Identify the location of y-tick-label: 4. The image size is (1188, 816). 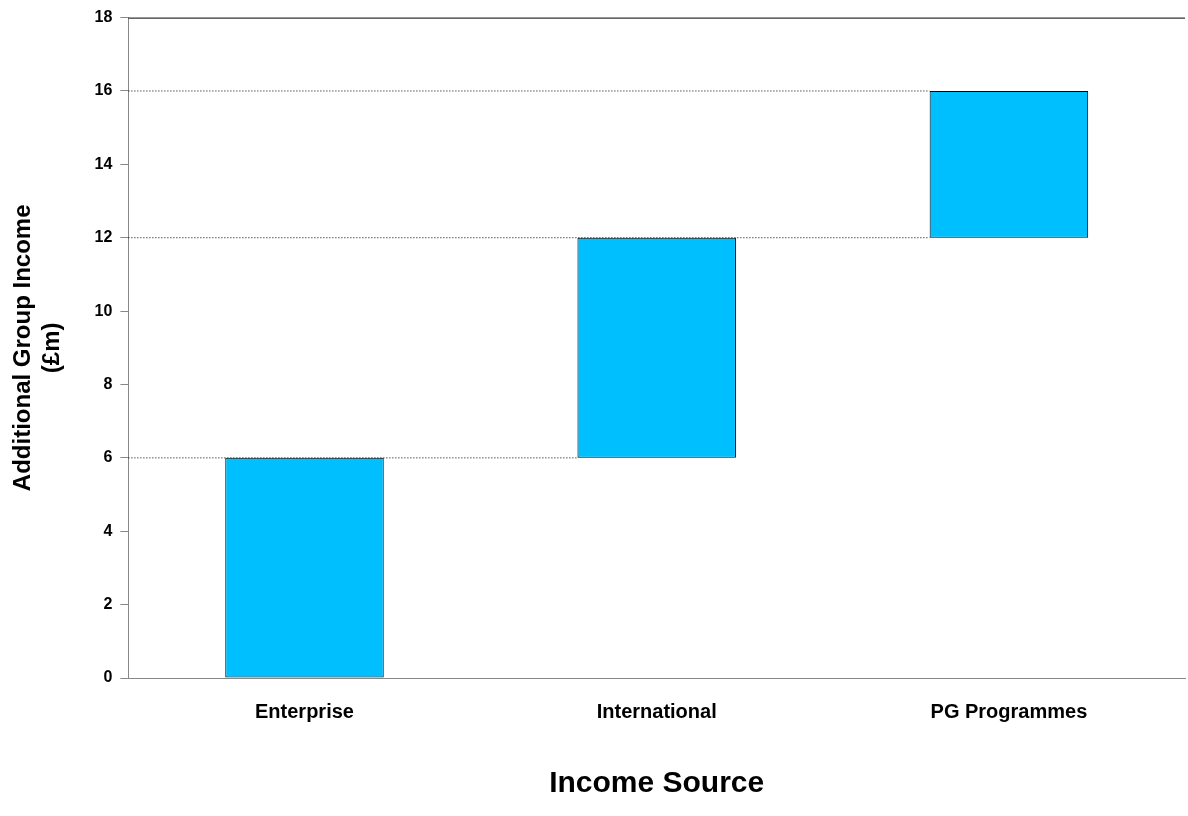
(108, 530).